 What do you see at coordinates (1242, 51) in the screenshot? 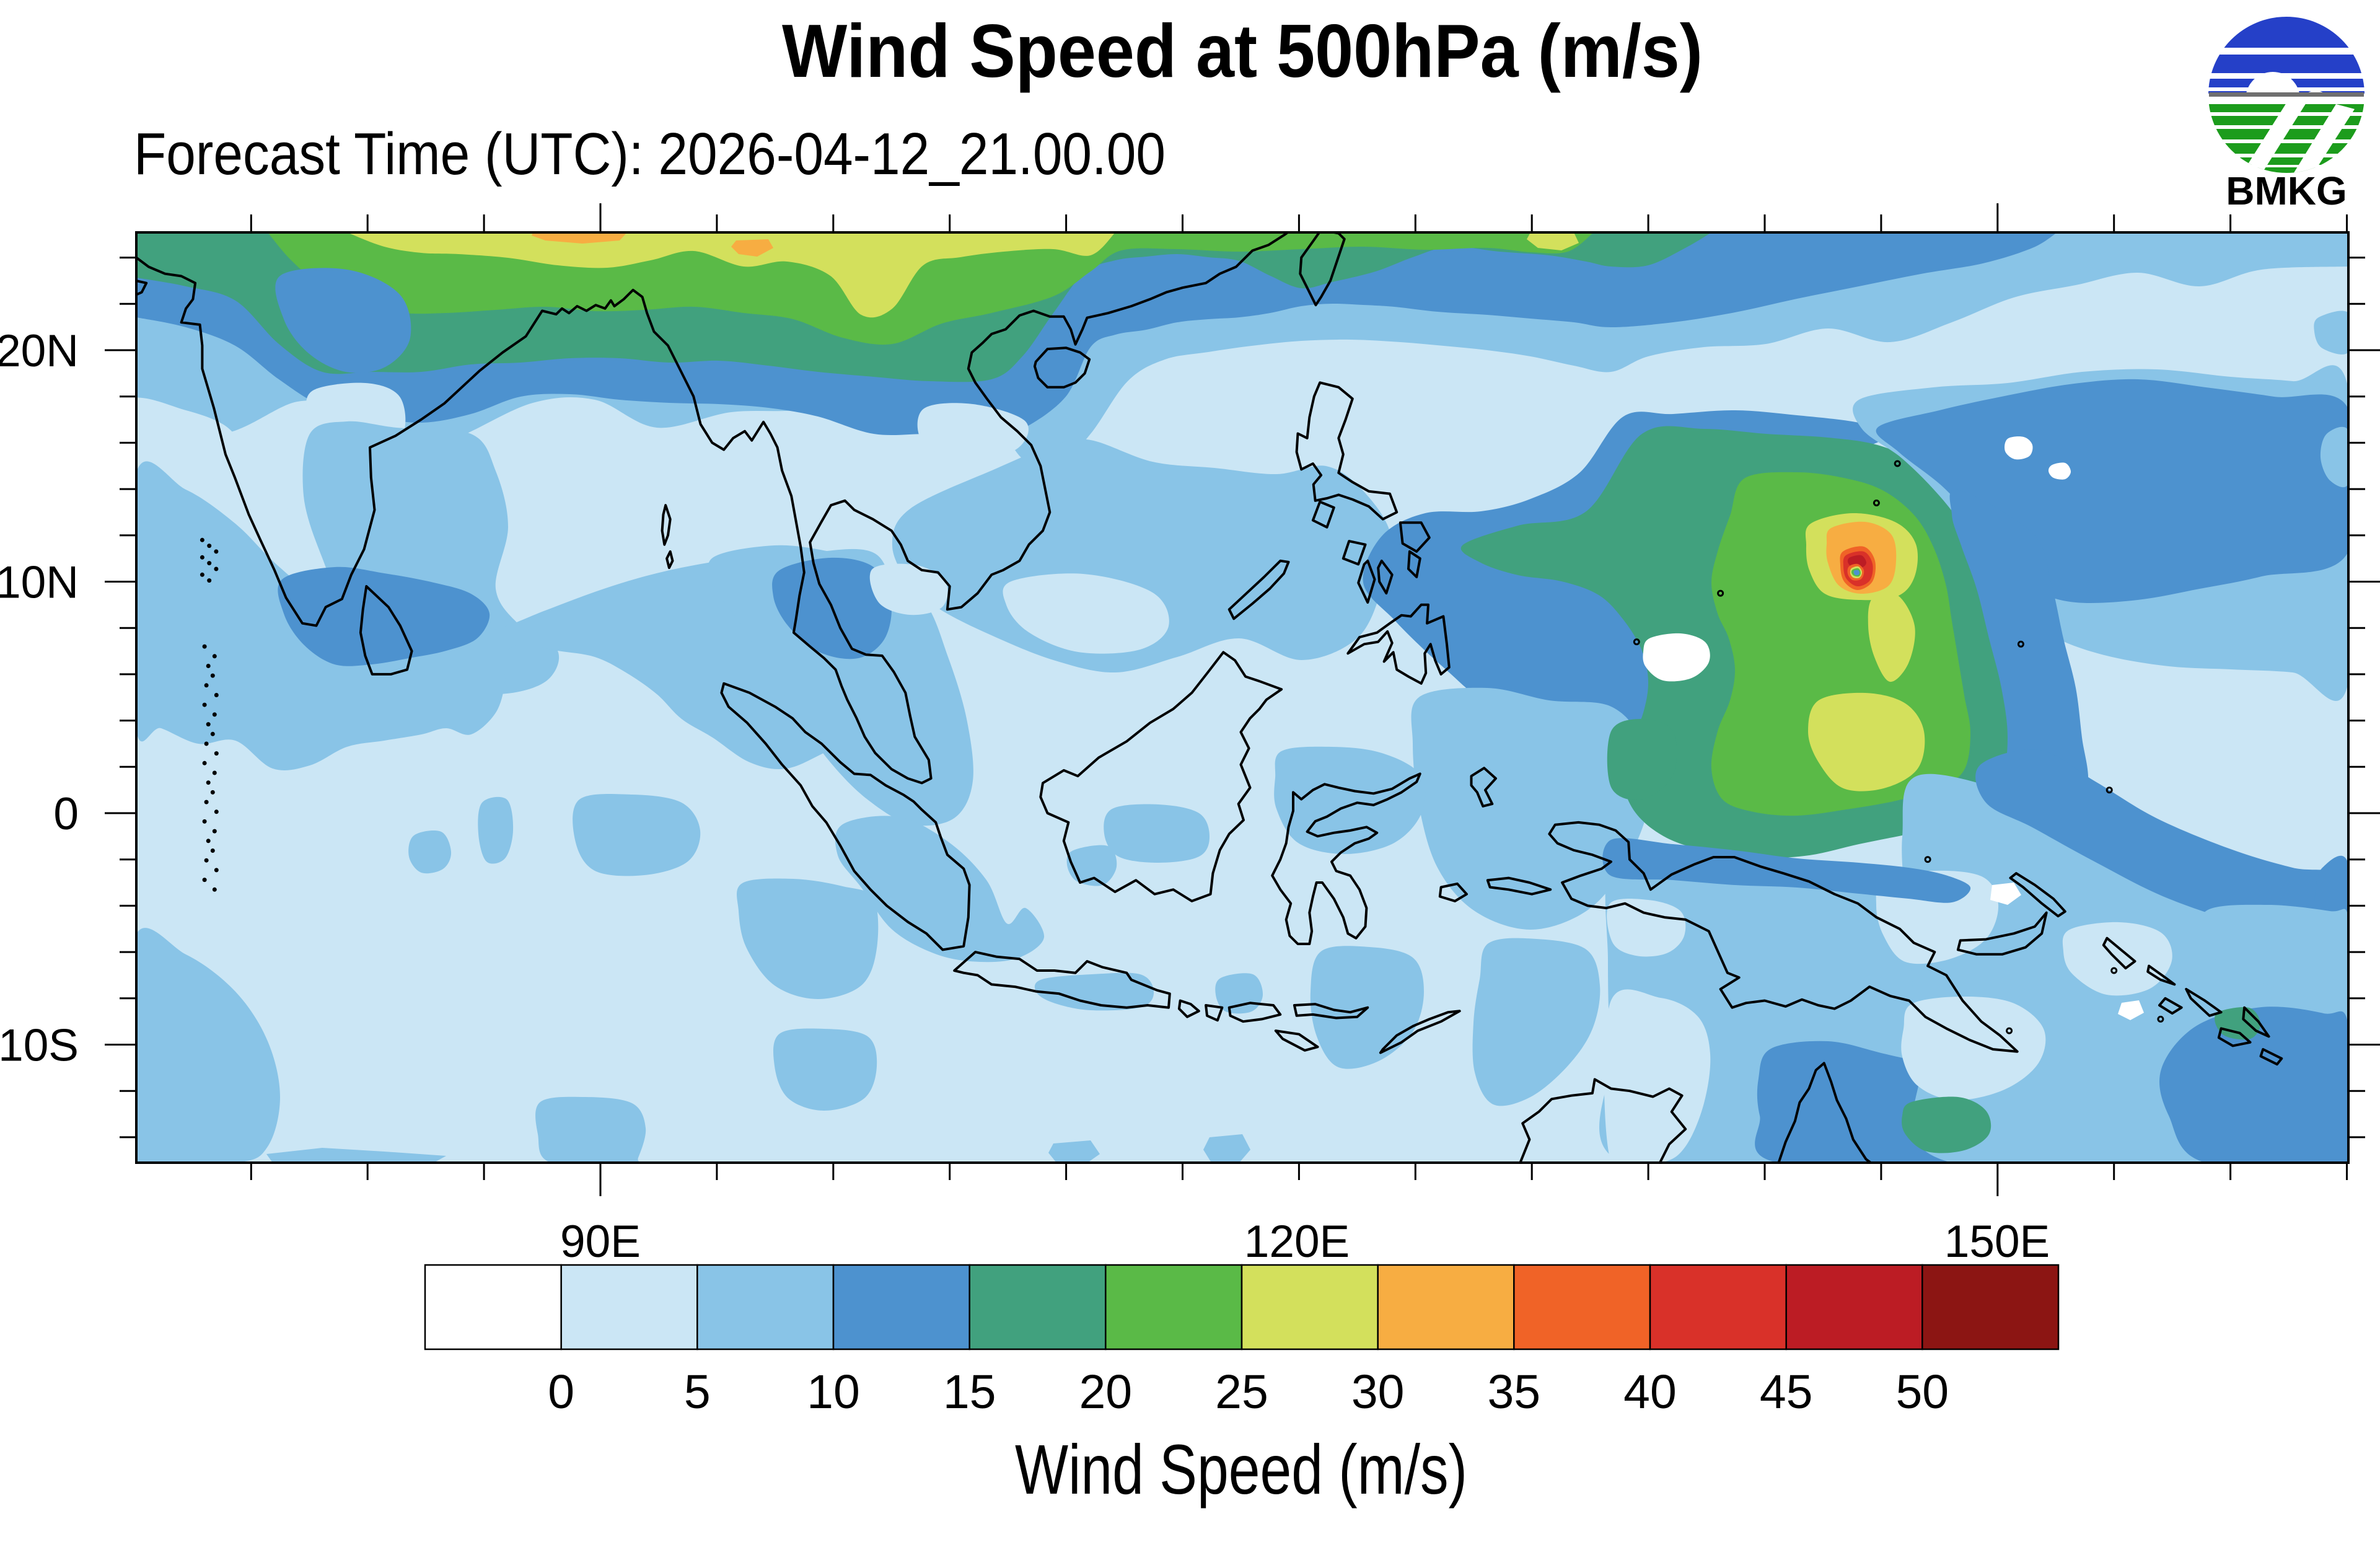
I see `svg-text: Wind Speed at 500hPa (m/s)` at bounding box center [1242, 51].